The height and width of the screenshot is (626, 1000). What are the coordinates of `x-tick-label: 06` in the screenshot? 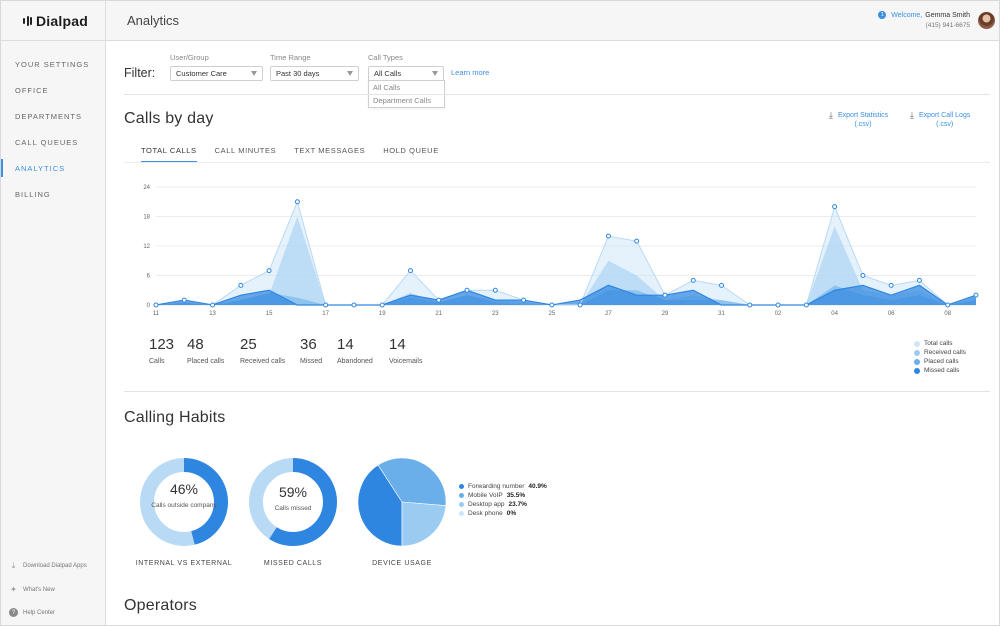 It's located at (891, 314).